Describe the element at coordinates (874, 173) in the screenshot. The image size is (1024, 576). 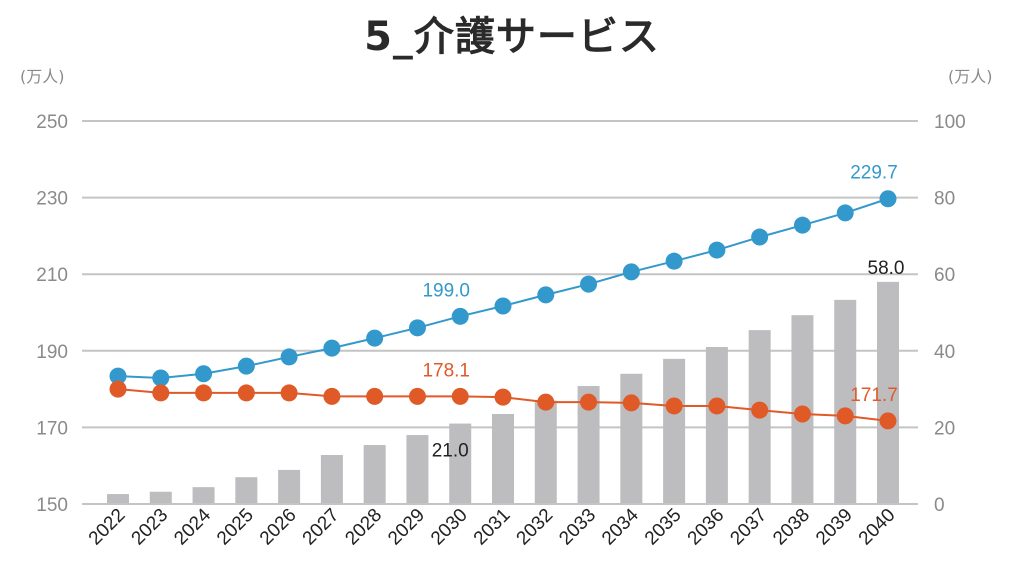
I see `blue-line-data-label: 229.7` at that location.